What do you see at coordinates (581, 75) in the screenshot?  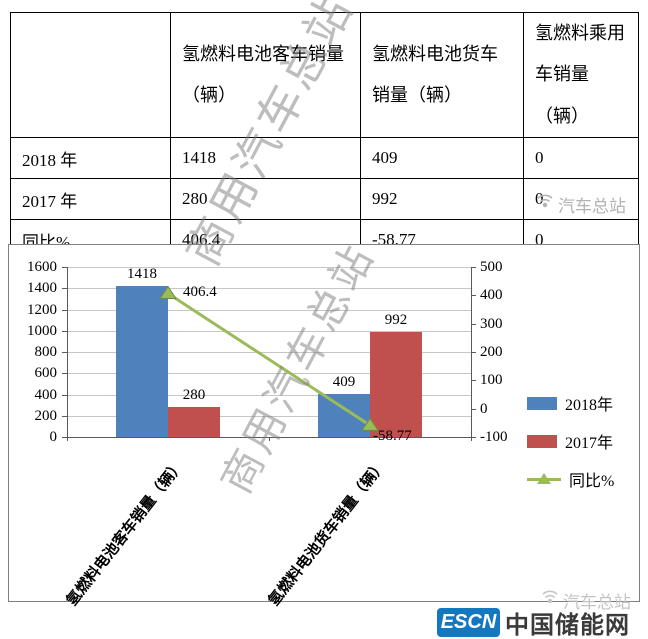 I see `table-header-passenger-sales: 氢燃料乘用车销量（辆）` at bounding box center [581, 75].